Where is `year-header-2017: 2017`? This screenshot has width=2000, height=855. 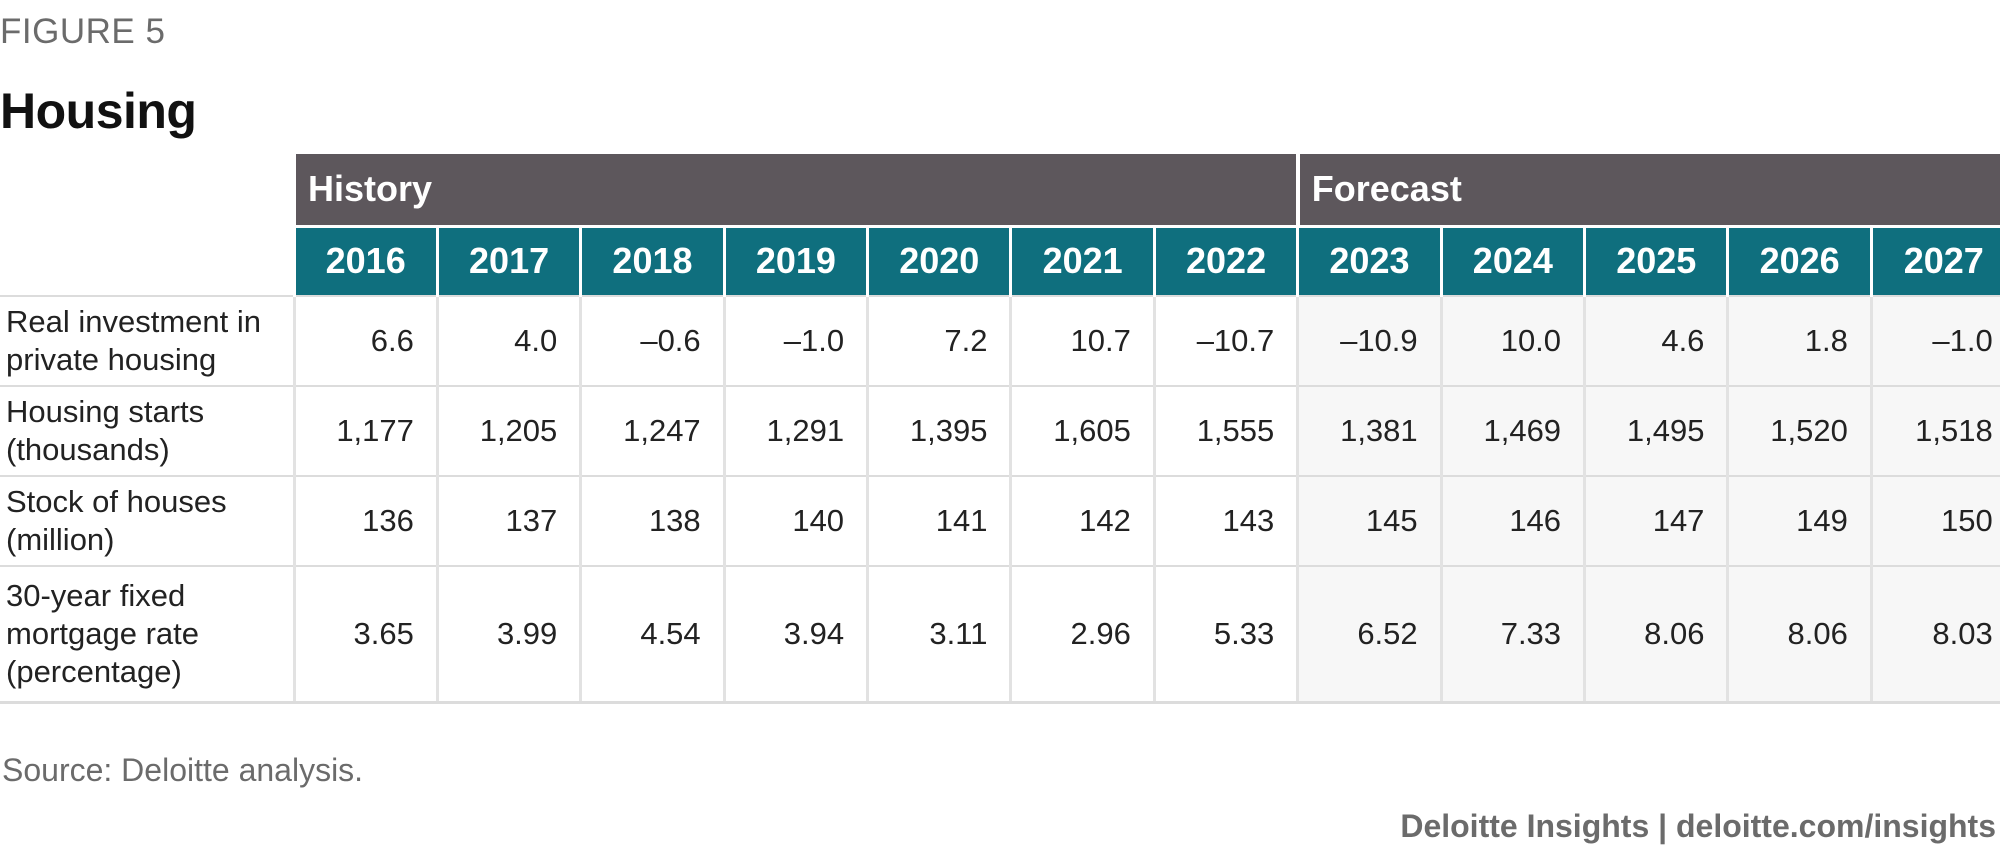 year-header-2017: 2017 is located at coordinates (508, 260).